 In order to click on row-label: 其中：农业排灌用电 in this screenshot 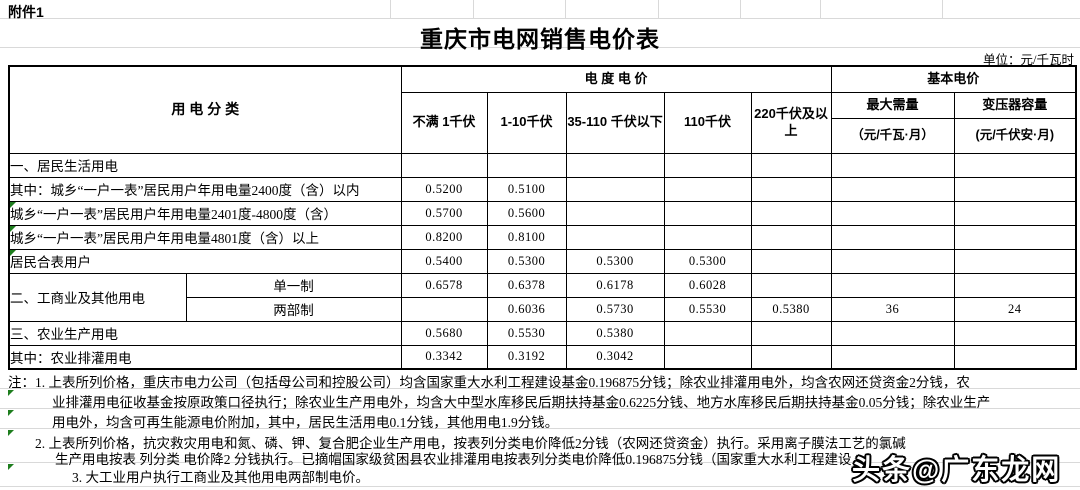, I will do `click(205, 357)`.